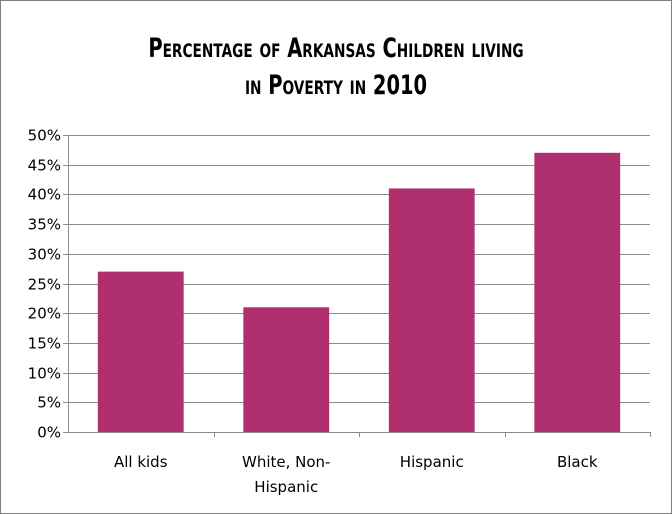 The image size is (672, 514). I want to click on y-tick-label: 30%, so click(44, 255).